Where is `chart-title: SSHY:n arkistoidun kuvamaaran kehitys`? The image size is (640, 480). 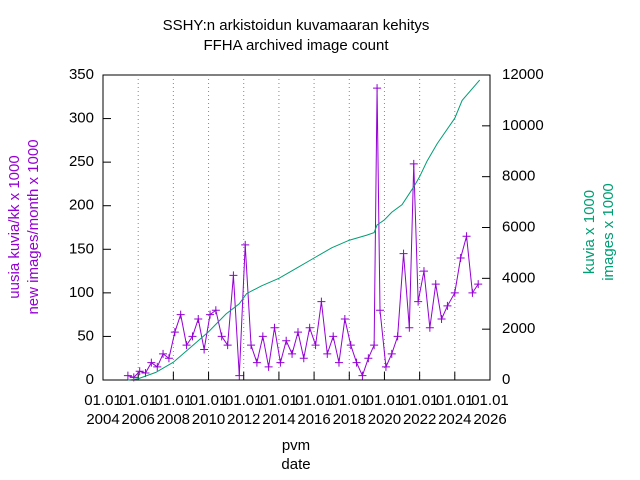
chart-title: SSHY:n arkistoidun kuvamaaran kehitys is located at coordinates (296, 25).